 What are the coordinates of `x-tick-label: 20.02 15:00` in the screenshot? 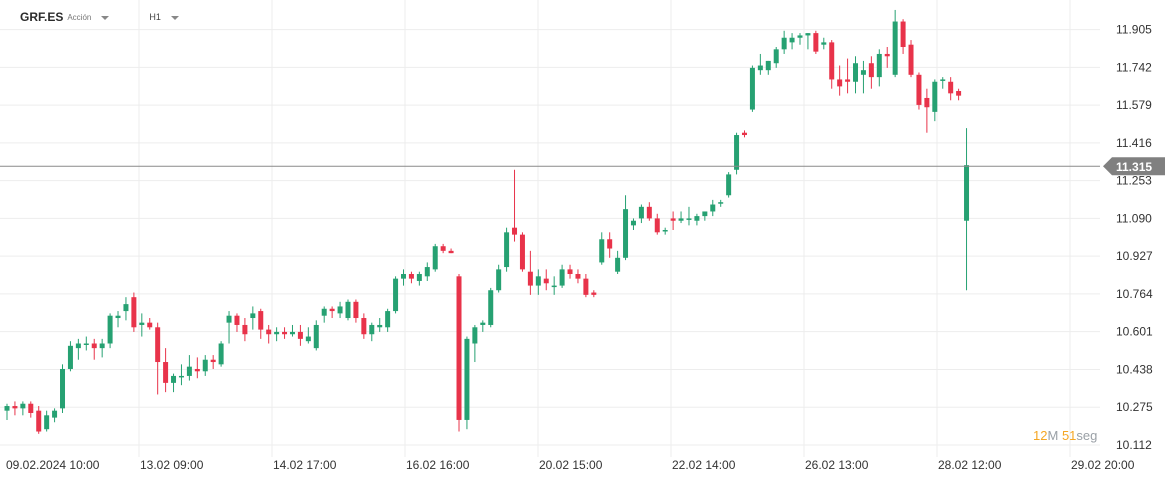 It's located at (571, 465).